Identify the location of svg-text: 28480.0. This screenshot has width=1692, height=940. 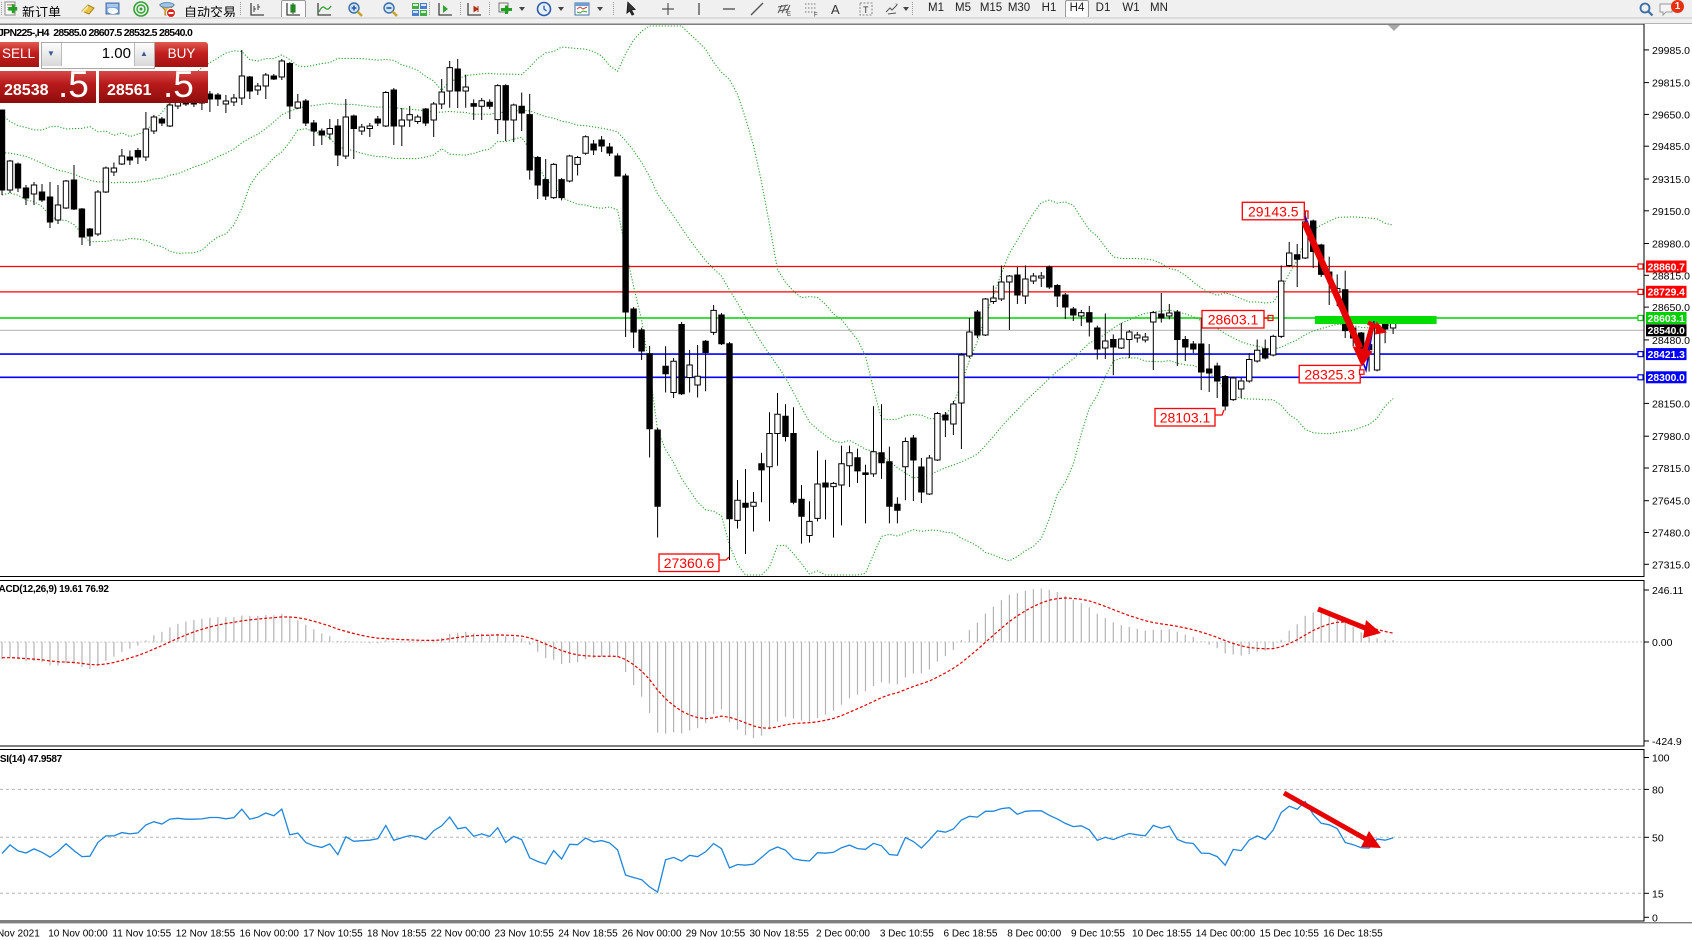
(1671, 341).